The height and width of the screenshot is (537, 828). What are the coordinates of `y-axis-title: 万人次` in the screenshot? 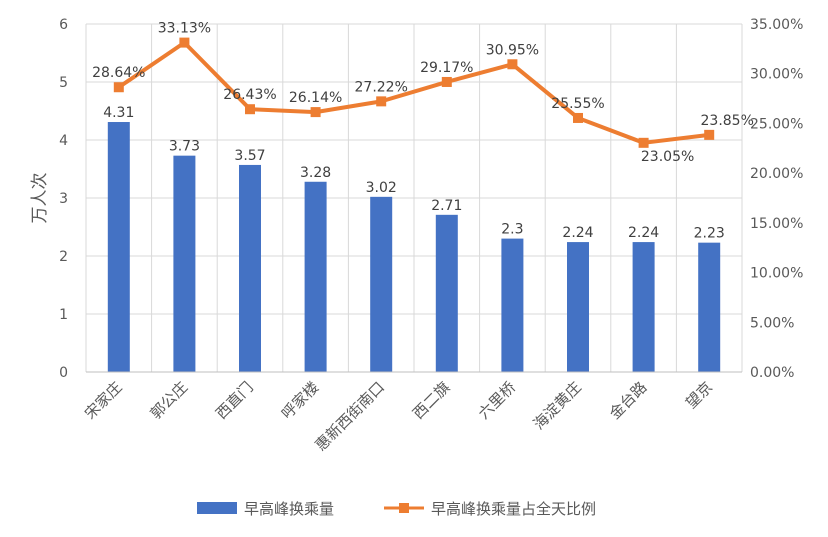 It's located at (40, 198).